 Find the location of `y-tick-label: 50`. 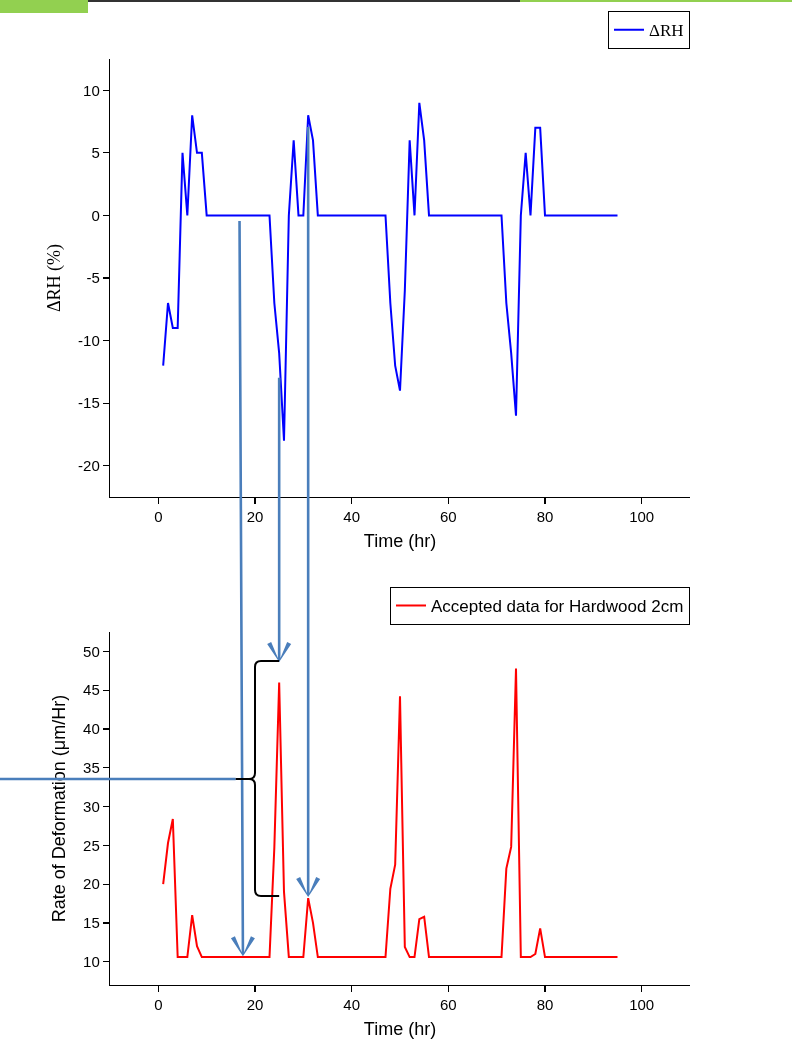

y-tick-label: 50 is located at coordinates (91, 651).